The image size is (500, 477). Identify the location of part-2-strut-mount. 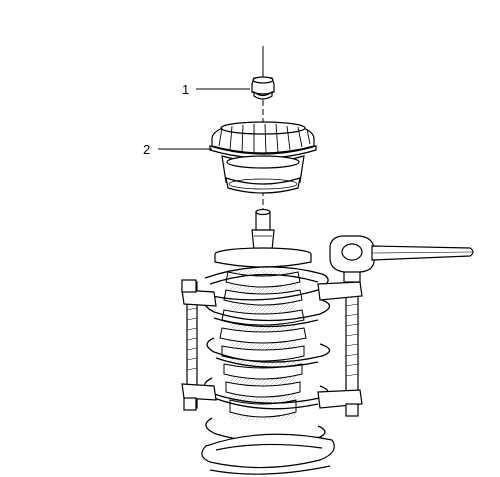
(263, 157).